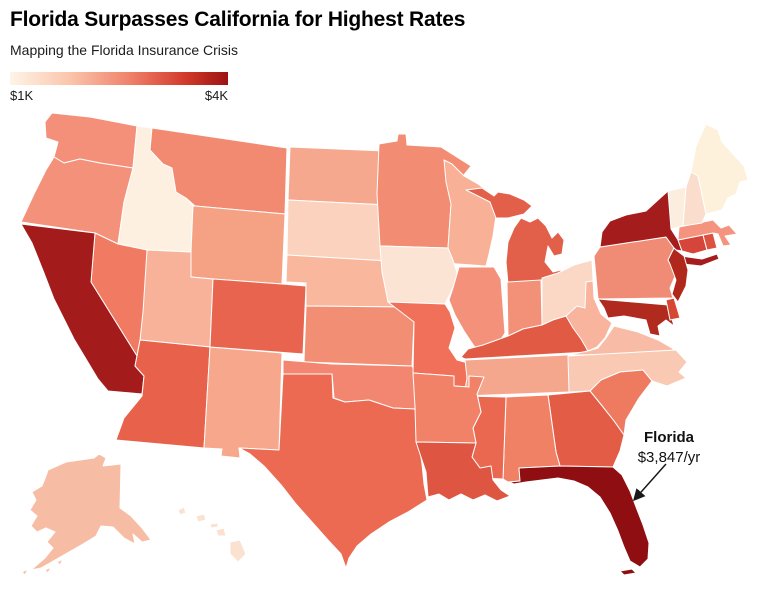 The height and width of the screenshot is (592, 758). Describe the element at coordinates (677, 208) in the screenshot. I see `state-vermont` at that location.